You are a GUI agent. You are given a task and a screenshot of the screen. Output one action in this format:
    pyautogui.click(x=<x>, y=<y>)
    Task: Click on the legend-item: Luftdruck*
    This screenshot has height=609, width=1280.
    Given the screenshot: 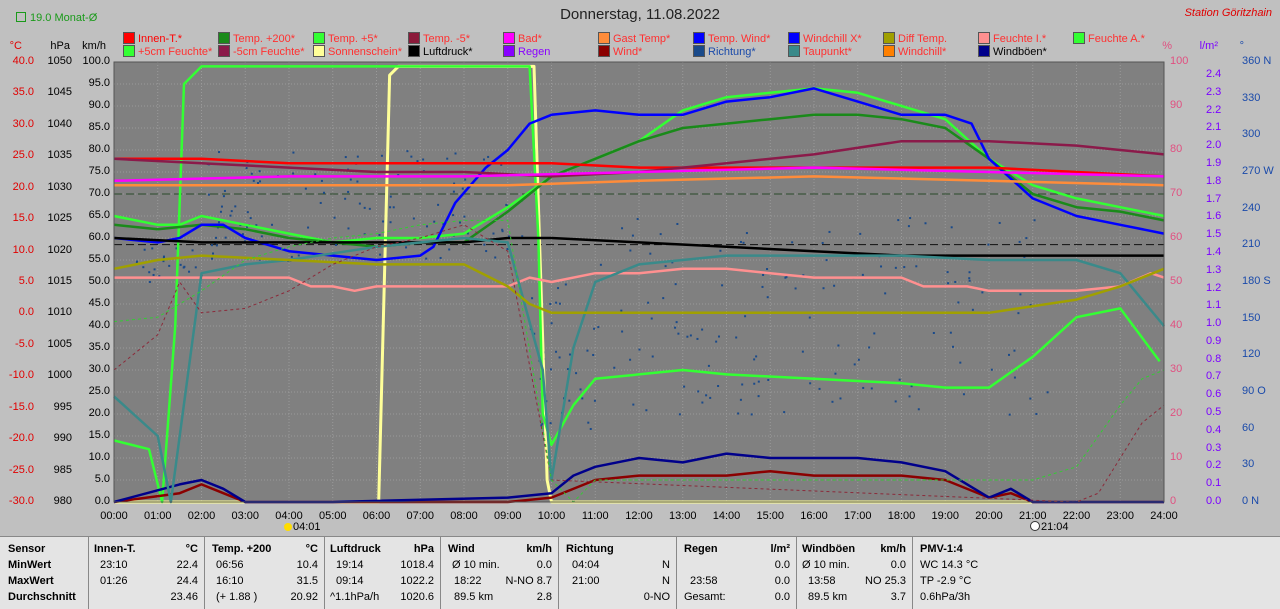 What is the action you would take?
    pyautogui.click(x=440, y=51)
    